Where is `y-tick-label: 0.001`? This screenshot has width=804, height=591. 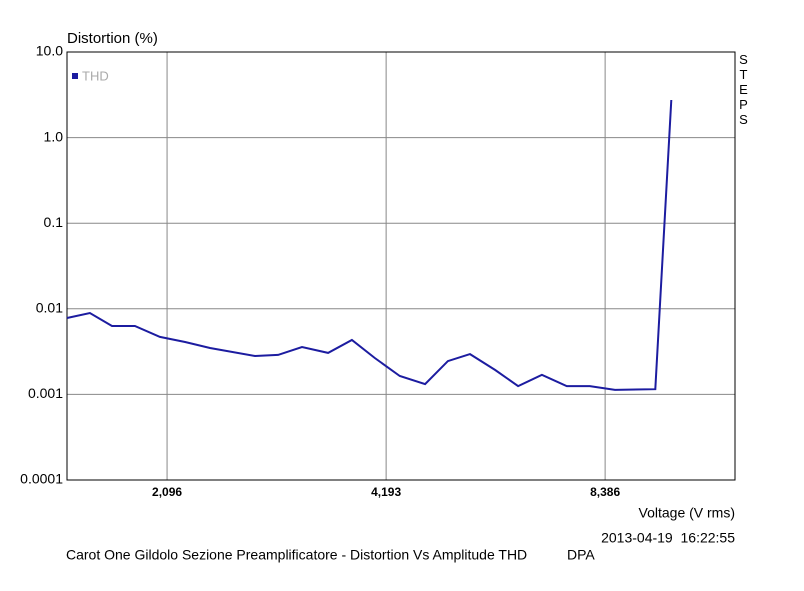 y-tick-label: 0.001 is located at coordinates (45, 393).